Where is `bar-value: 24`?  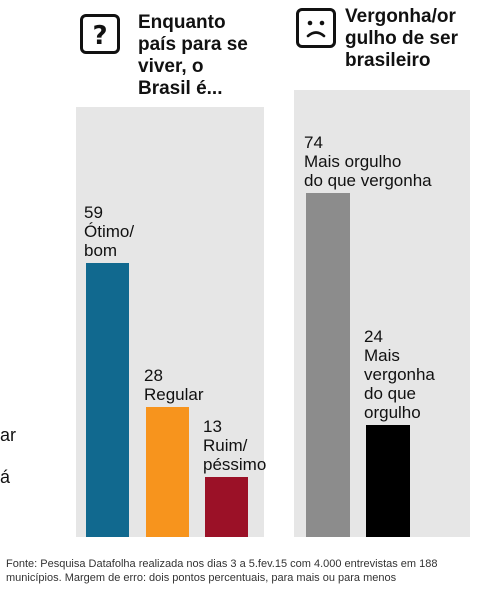
bar-value: 24 is located at coordinates (373, 337).